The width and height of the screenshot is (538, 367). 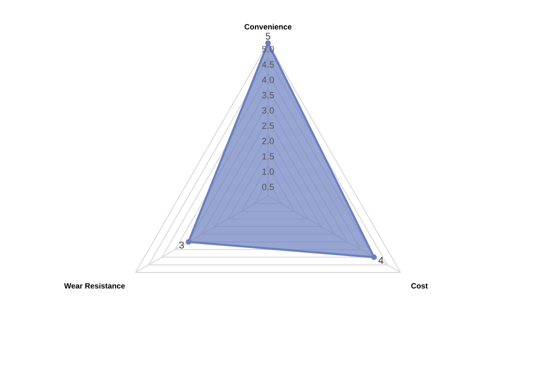 I want to click on y-tick-label: 0.5, so click(x=268, y=187).